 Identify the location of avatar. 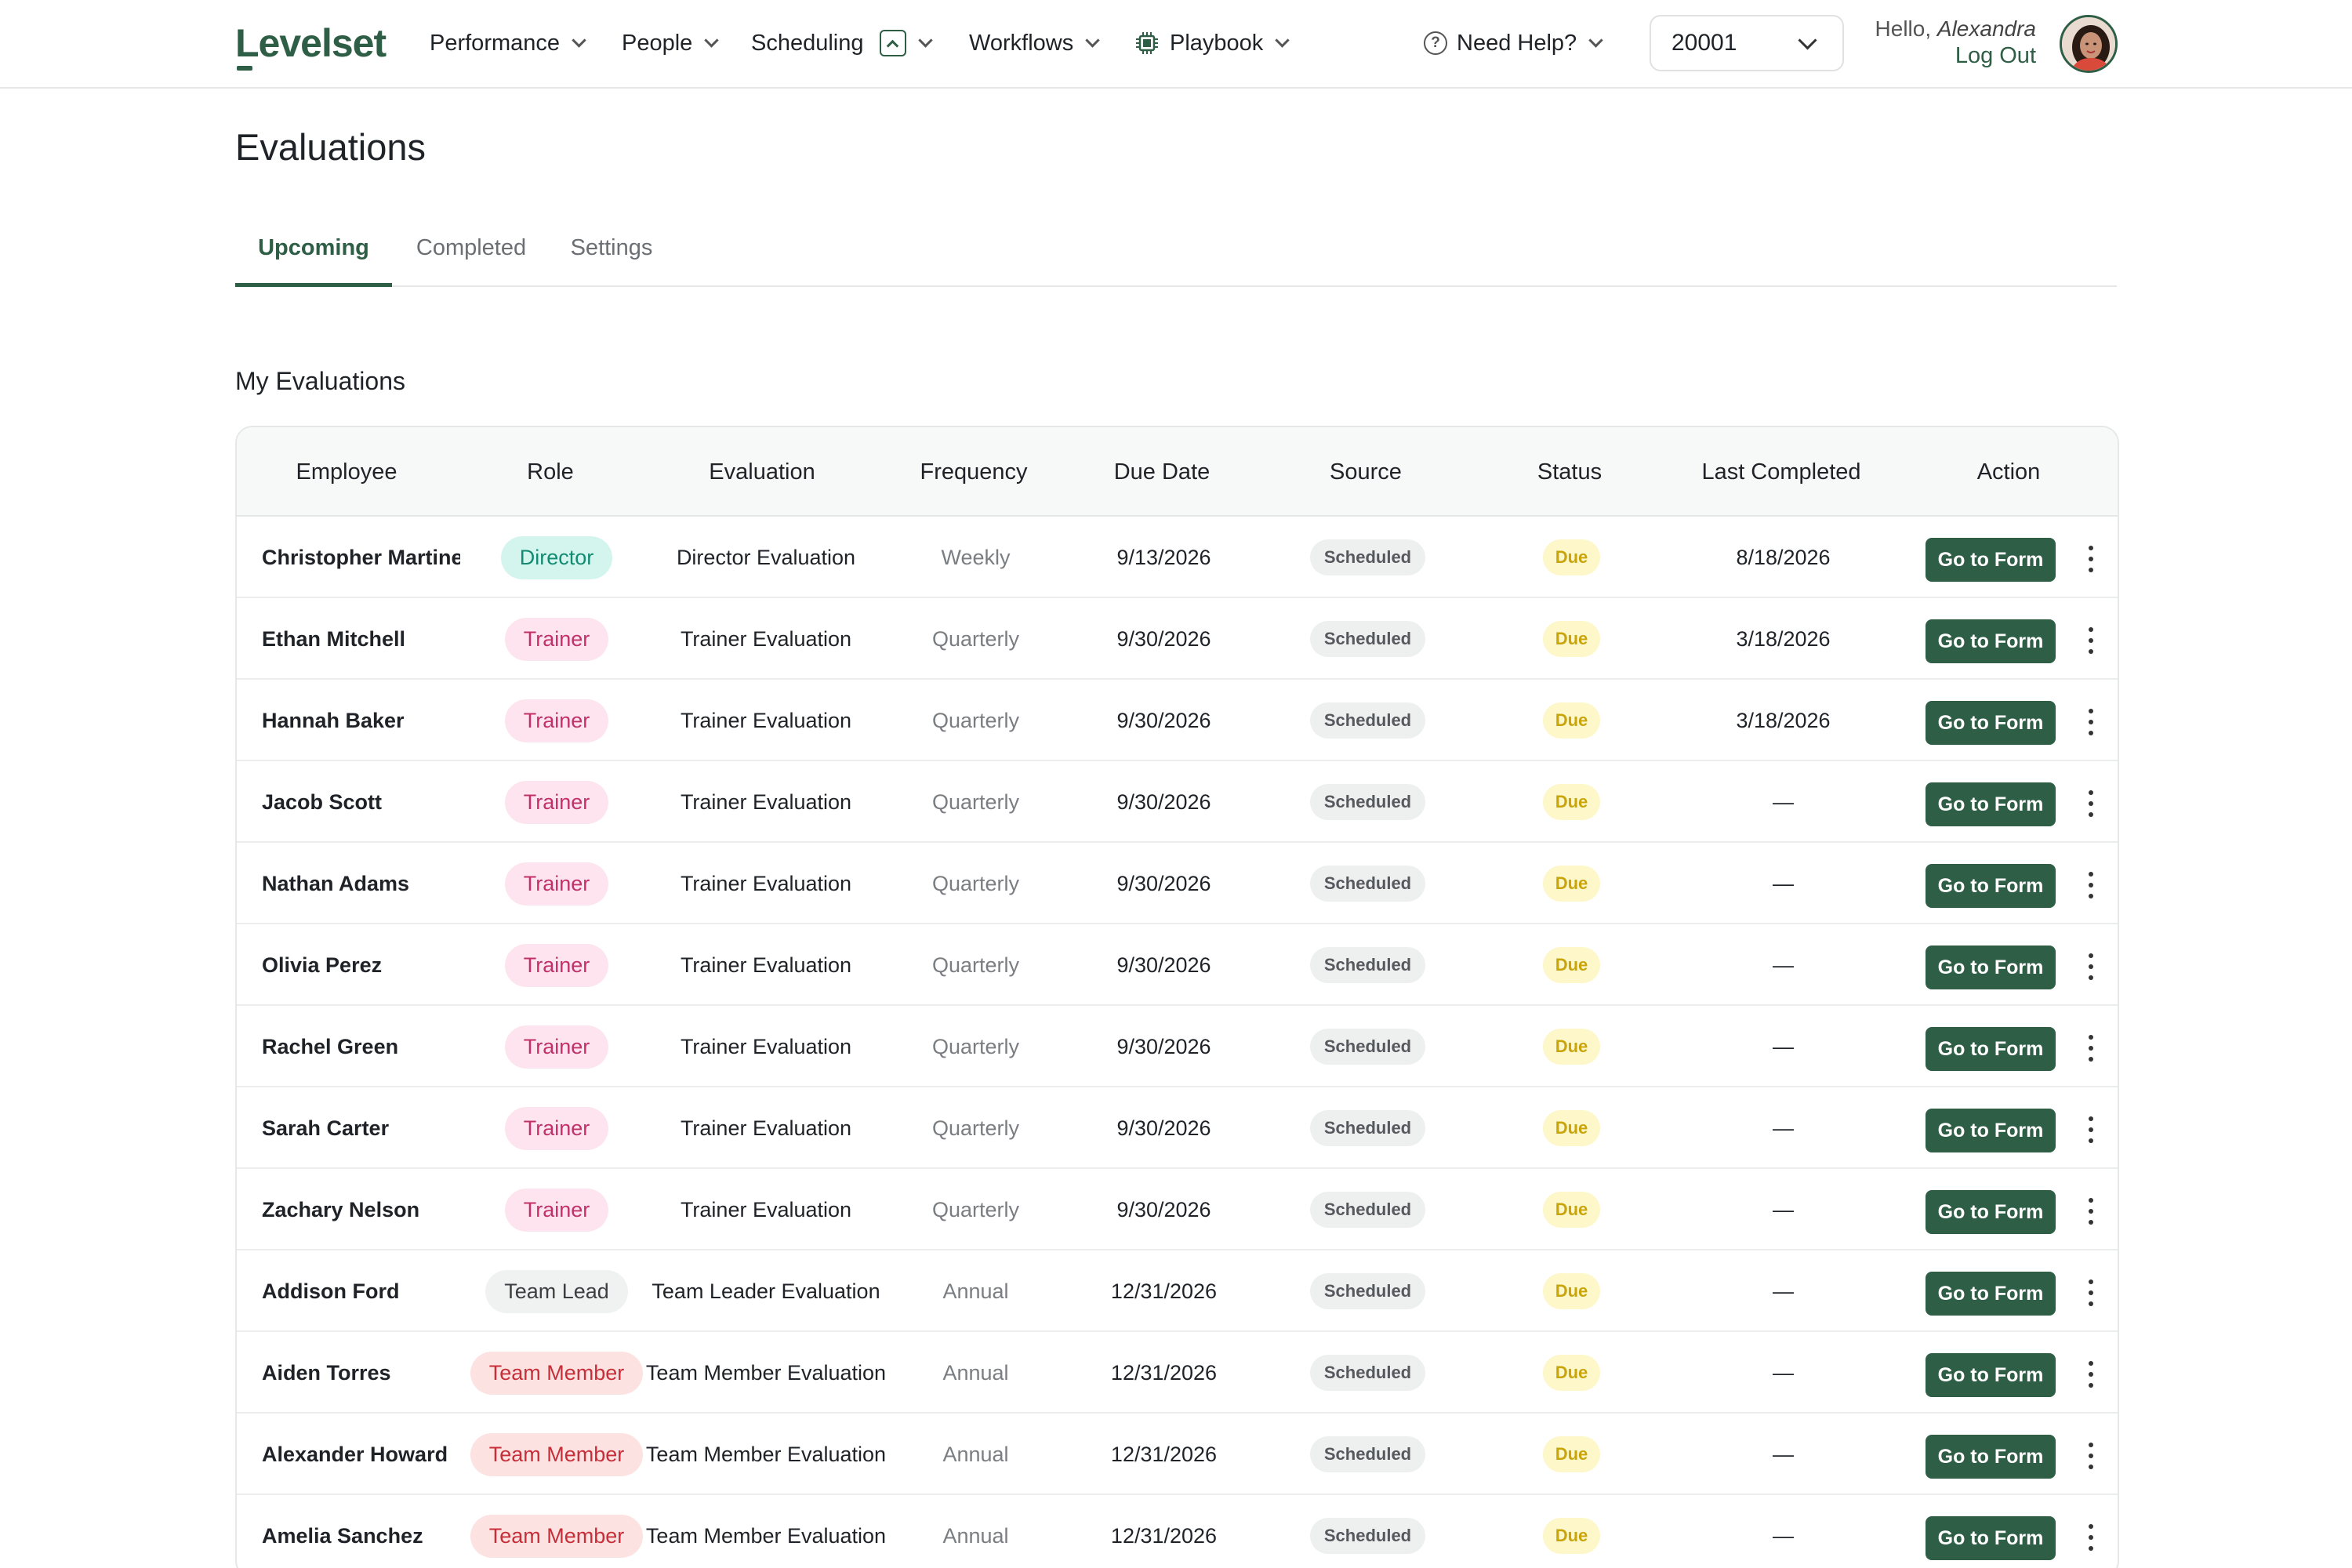
(2089, 44).